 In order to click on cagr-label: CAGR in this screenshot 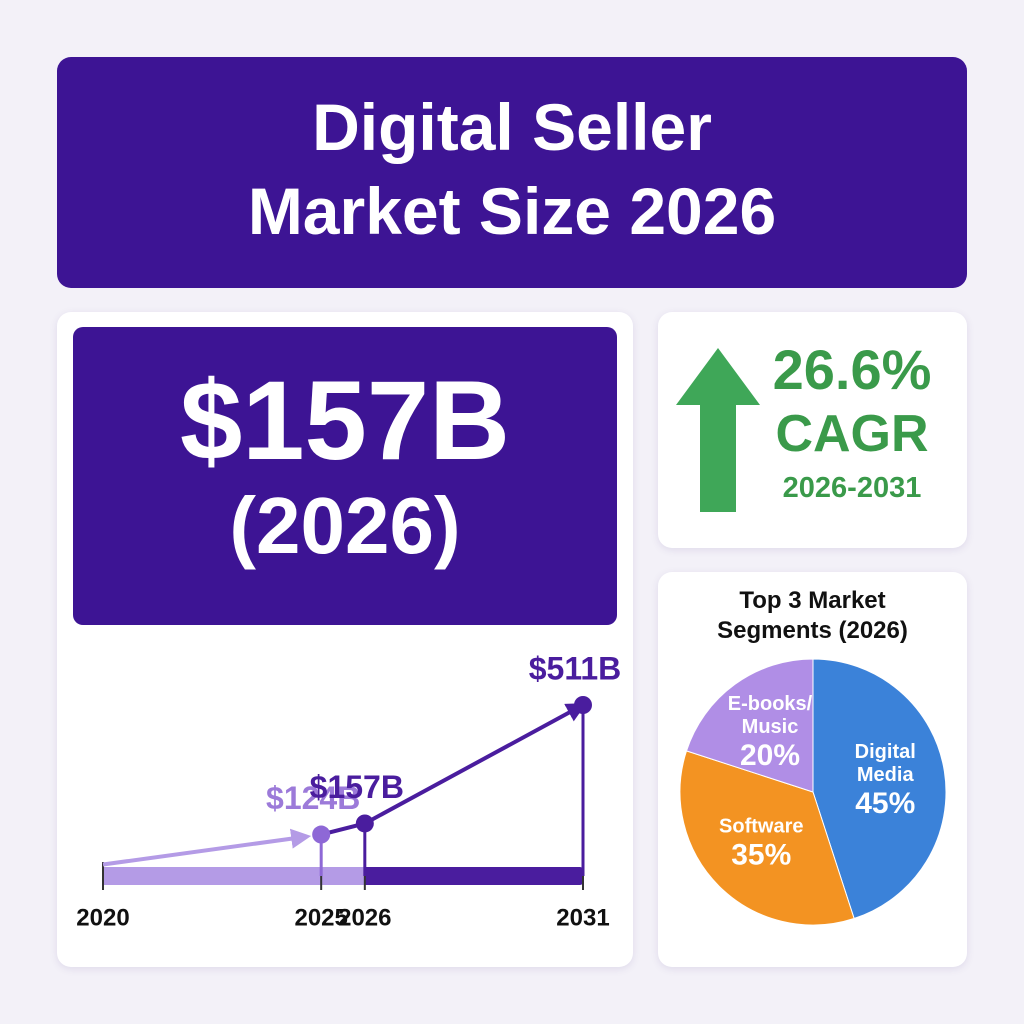, I will do `click(852, 434)`.